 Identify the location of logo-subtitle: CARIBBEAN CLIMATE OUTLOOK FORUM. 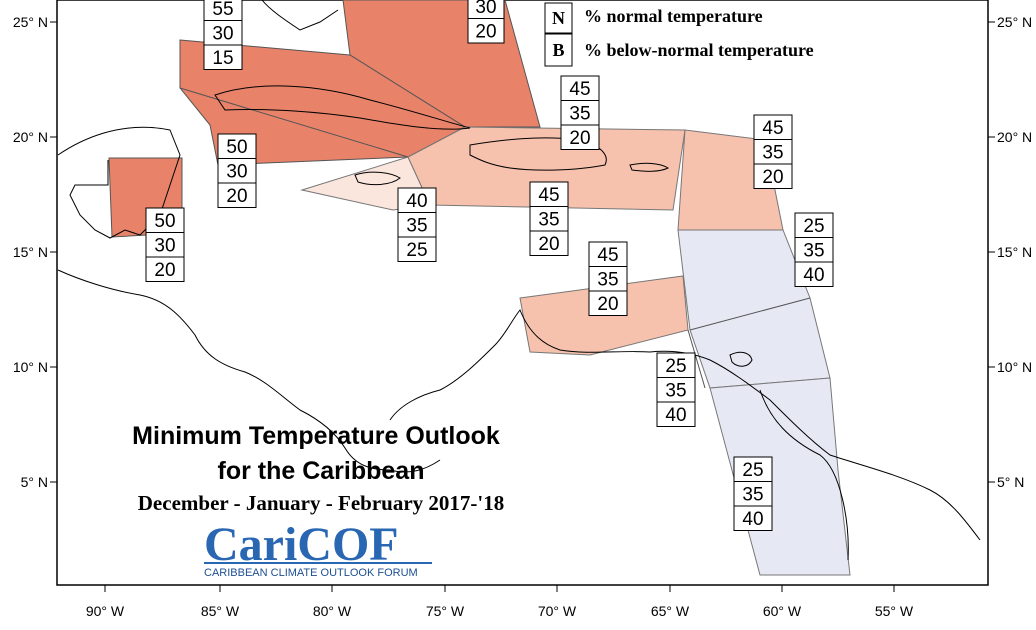
(311, 573).